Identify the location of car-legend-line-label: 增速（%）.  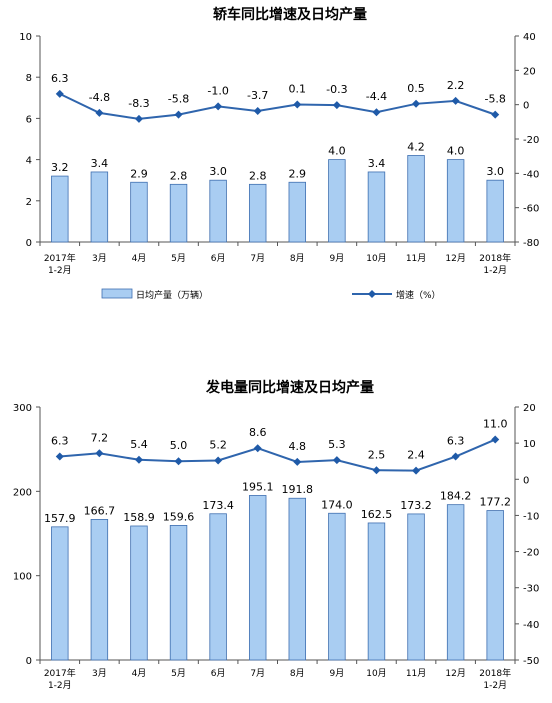
(418, 295).